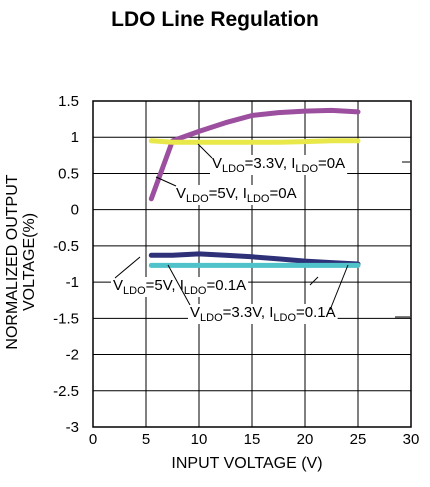  I want to click on y-tick-label: -2, so click(72, 355).